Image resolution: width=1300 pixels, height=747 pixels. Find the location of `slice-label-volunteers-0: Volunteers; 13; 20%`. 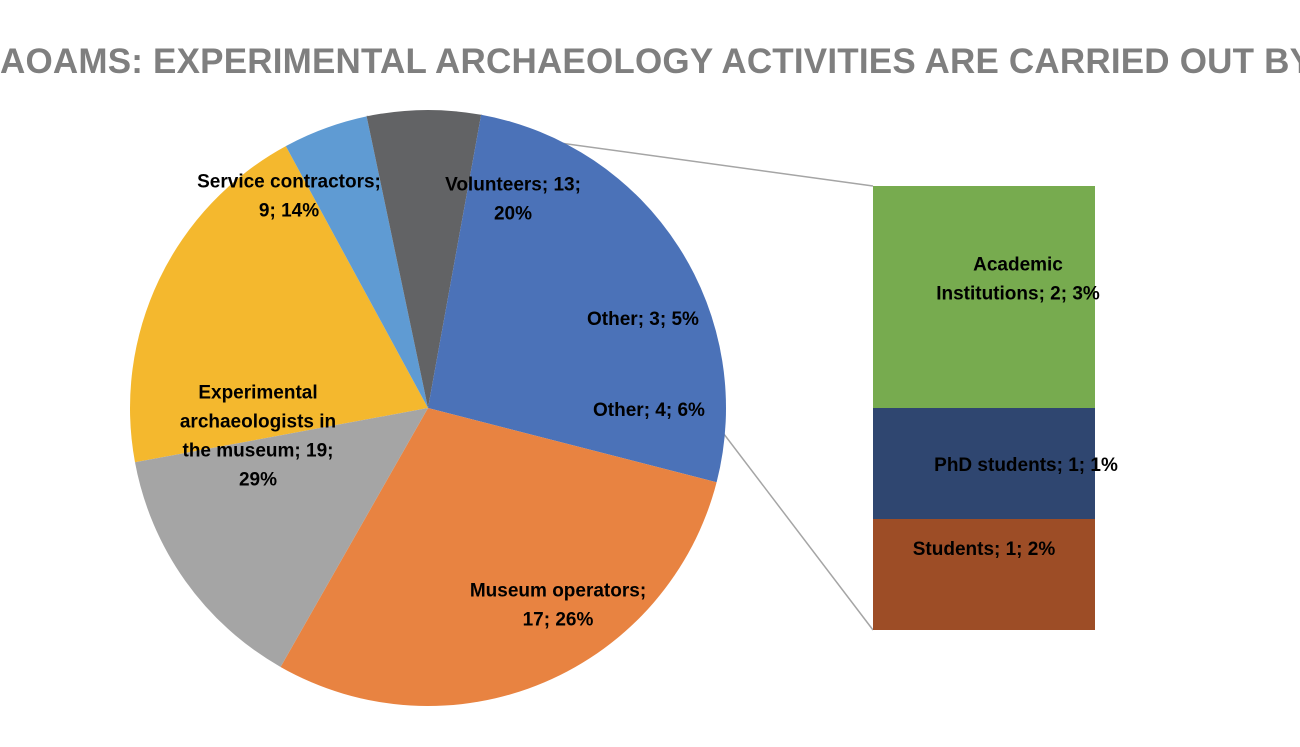

slice-label-volunteers-0: Volunteers; 13; 20% is located at coordinates (513, 200).